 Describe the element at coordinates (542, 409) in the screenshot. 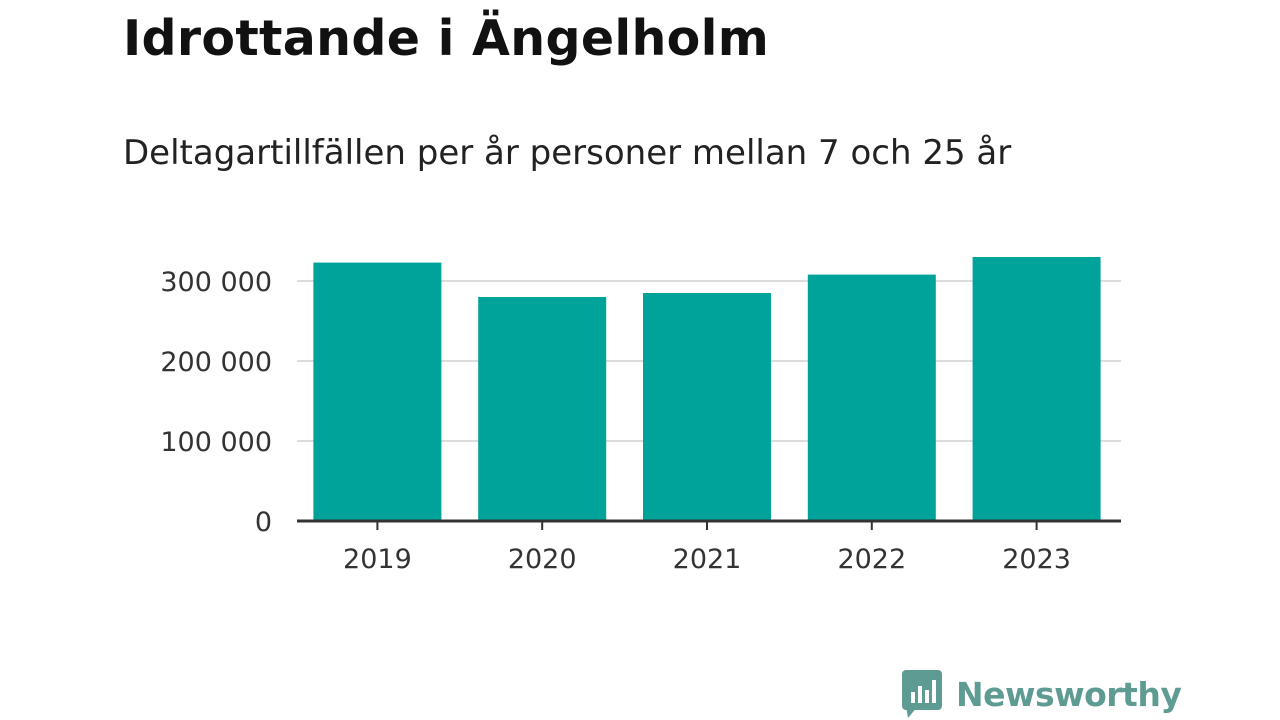

I see `bar-2020` at that location.